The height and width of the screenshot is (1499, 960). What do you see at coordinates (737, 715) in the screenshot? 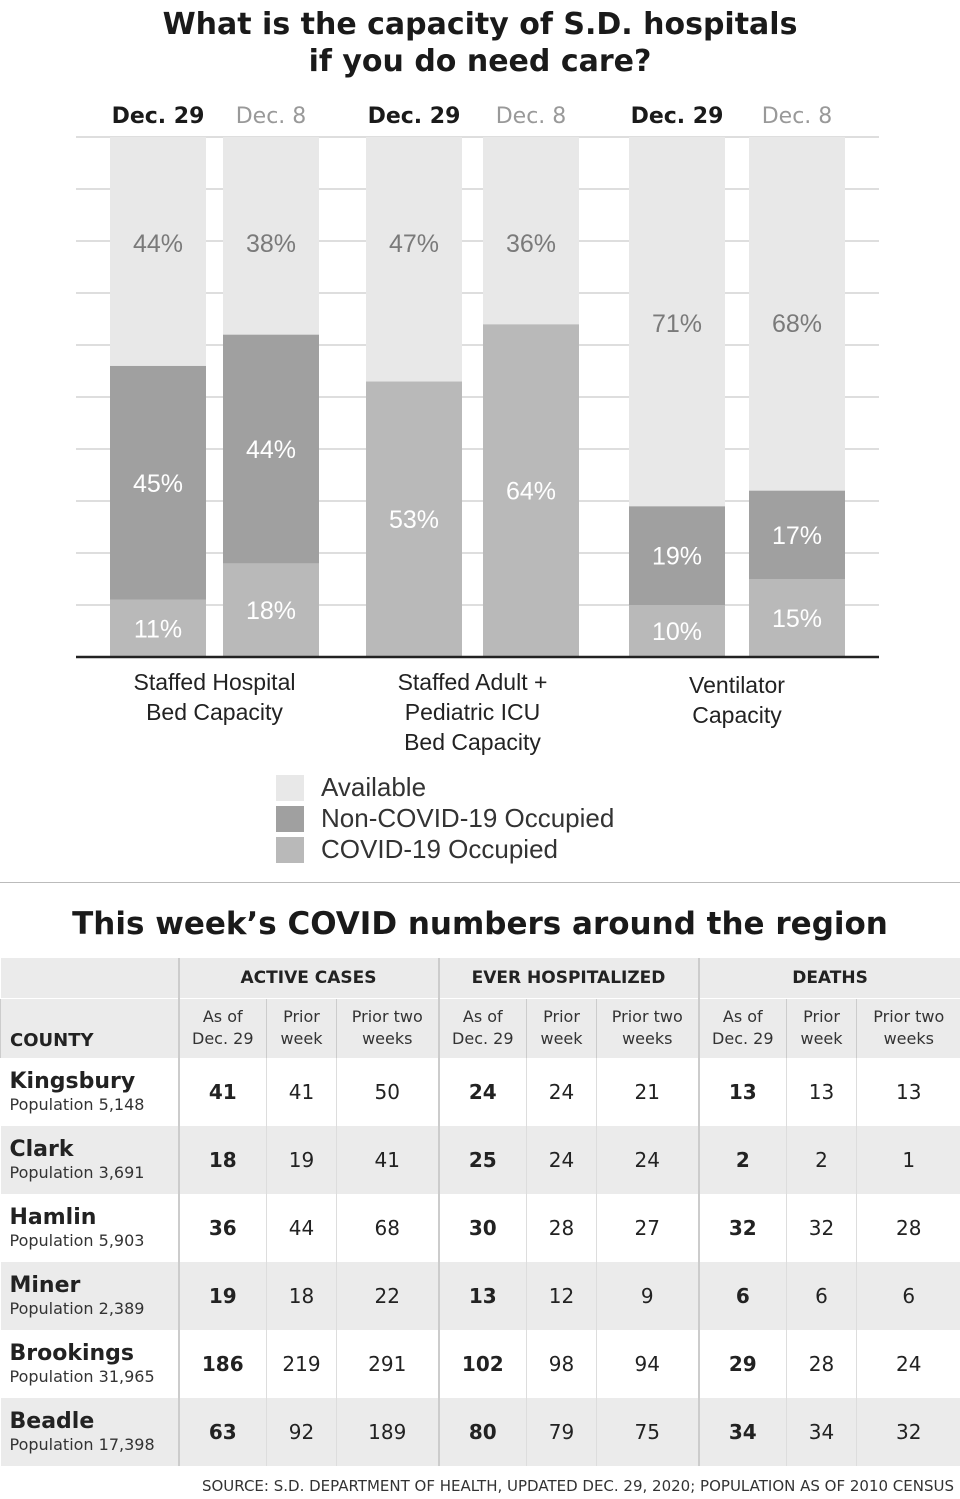
I see `category-label: Capacity` at bounding box center [737, 715].